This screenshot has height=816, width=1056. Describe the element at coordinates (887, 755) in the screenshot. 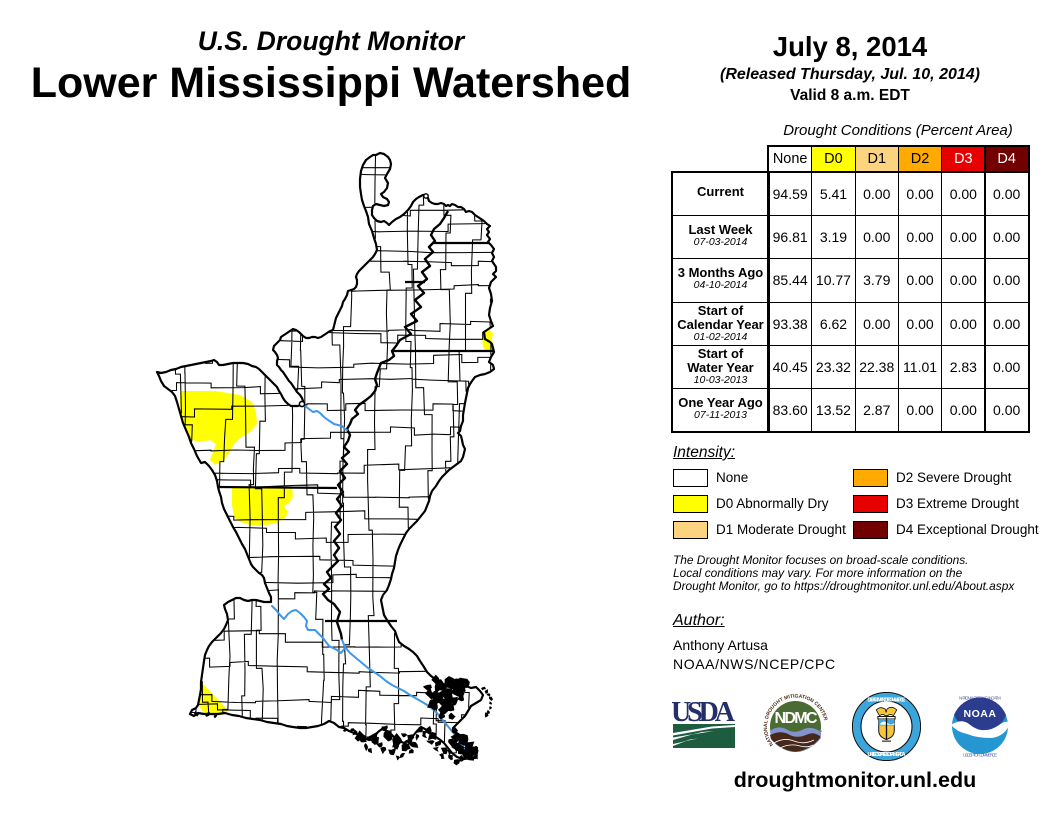

I see `svg-text: UNITED STATES OF AMERICA` at that location.